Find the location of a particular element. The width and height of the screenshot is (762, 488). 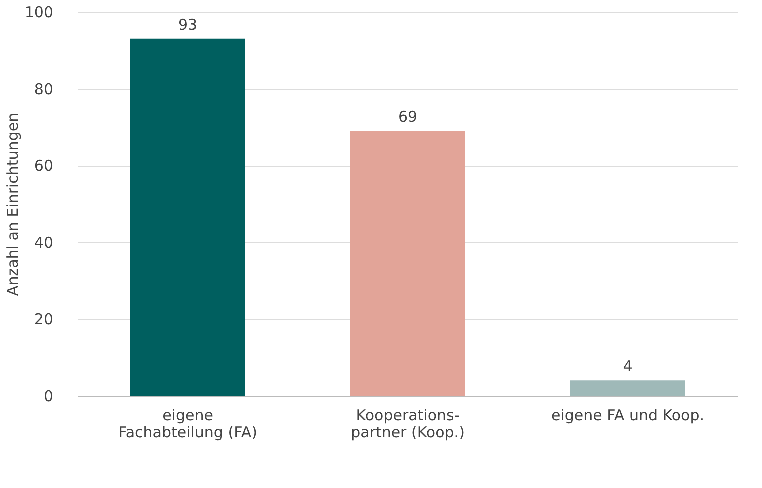

y-tick-label: 60 is located at coordinates (44, 166).